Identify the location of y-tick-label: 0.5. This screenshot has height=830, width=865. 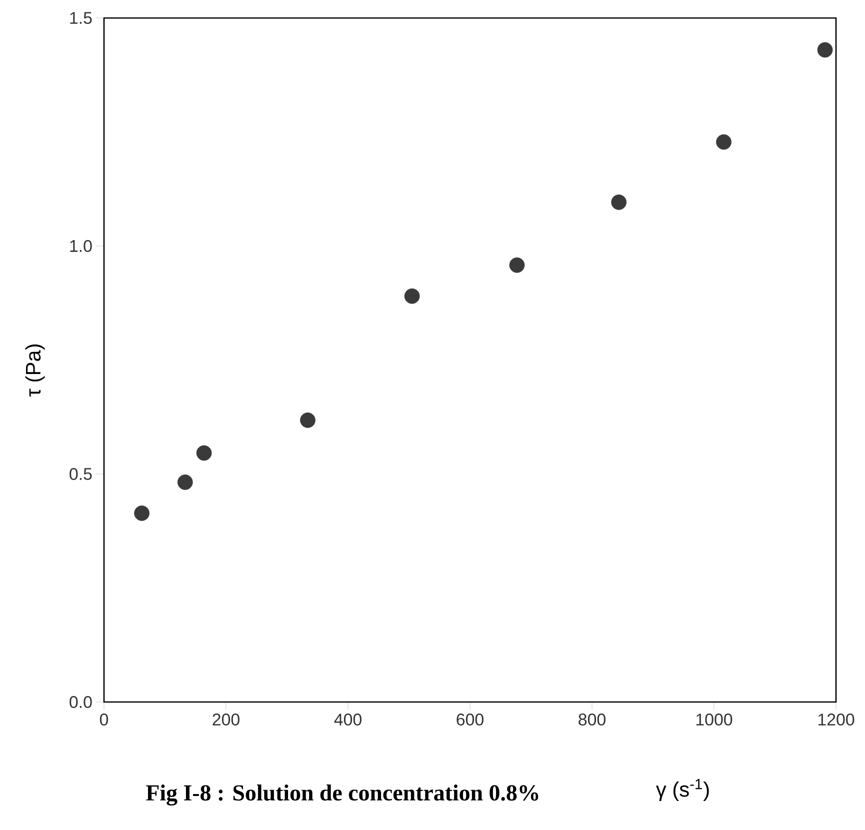
(81, 474).